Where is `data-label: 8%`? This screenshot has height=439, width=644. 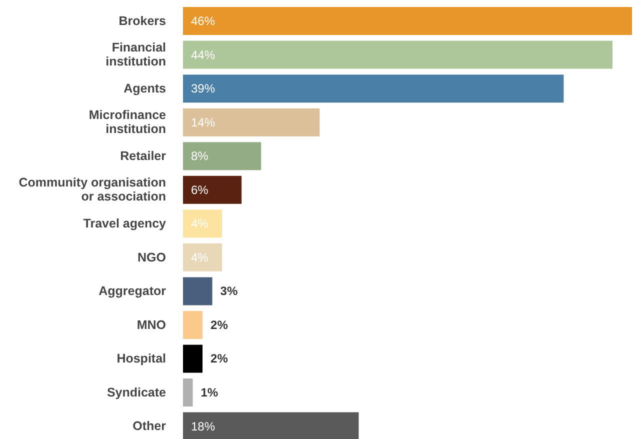 data-label: 8% is located at coordinates (200, 156).